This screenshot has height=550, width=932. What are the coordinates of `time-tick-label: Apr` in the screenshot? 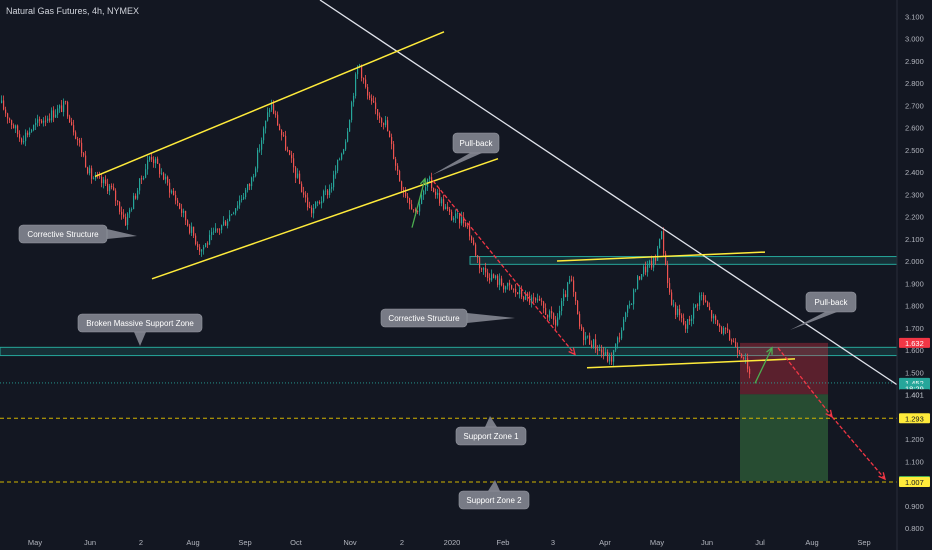 It's located at (605, 542).